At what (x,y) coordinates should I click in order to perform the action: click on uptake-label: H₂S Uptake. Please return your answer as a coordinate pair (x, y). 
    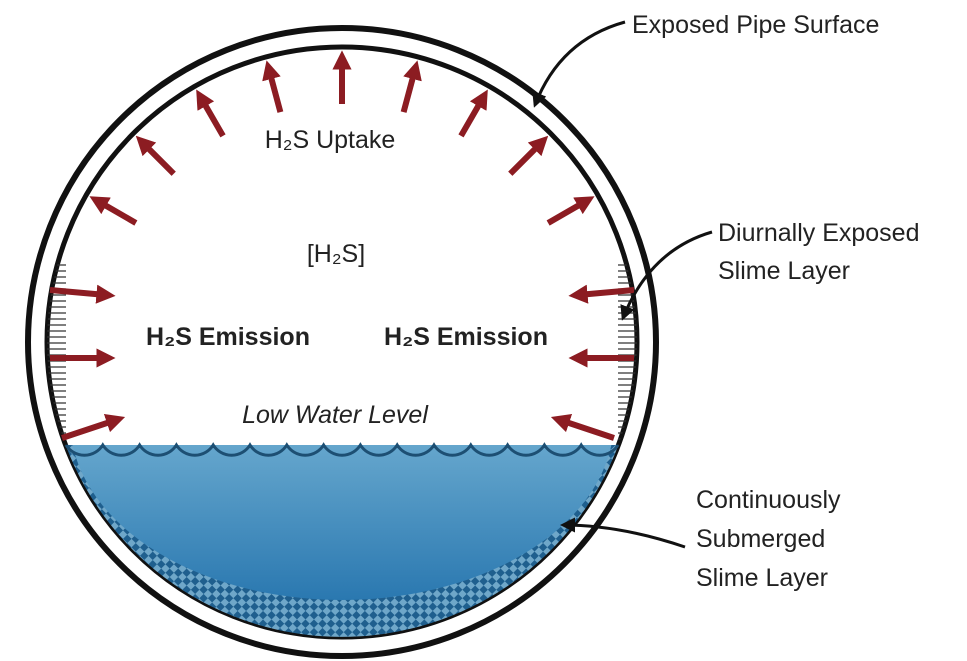
    Looking at the image, I should click on (330, 140).